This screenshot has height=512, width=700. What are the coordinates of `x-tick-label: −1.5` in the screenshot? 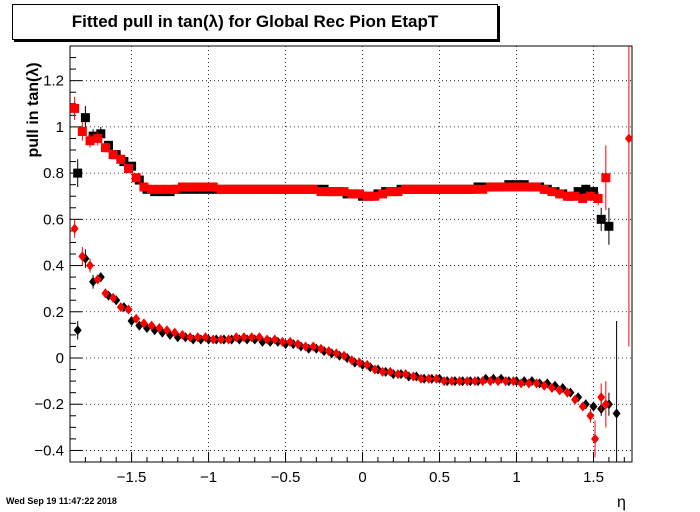 It's located at (132, 477).